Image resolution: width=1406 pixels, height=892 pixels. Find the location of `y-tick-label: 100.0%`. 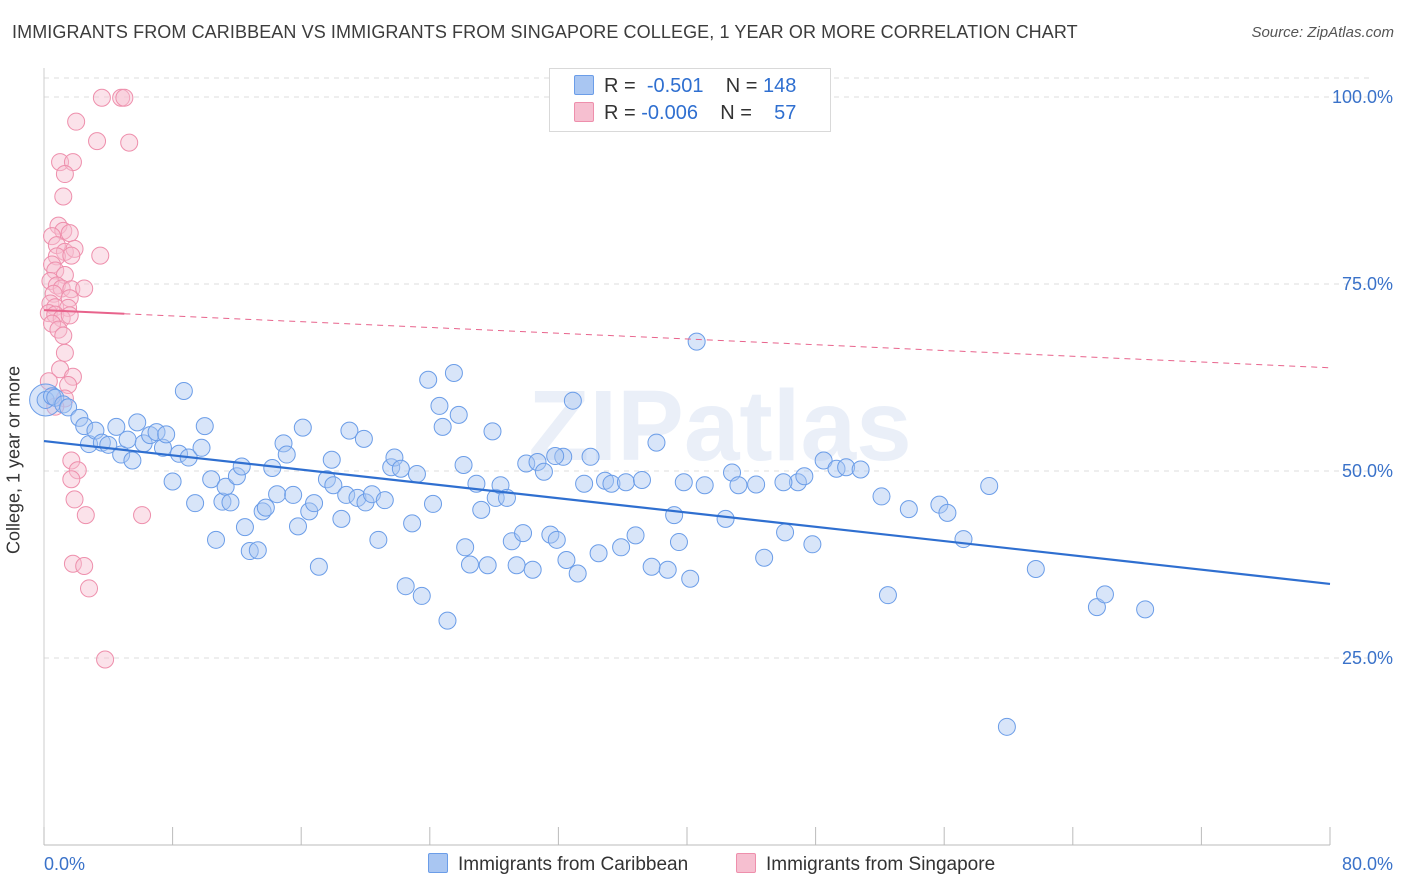

y-tick-label: 100.0% is located at coordinates (1362, 97).